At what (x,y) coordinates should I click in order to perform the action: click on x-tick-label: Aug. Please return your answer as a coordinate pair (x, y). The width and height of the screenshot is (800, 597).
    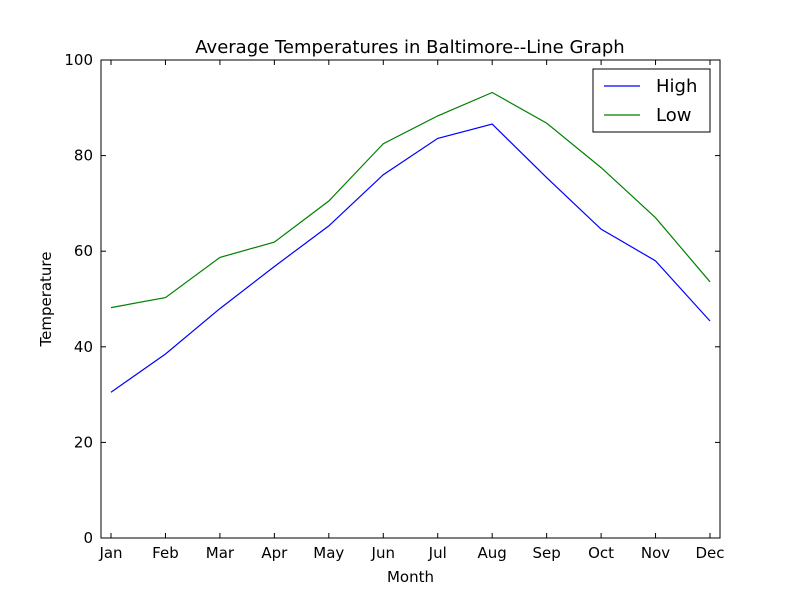
    Looking at the image, I should click on (492, 553).